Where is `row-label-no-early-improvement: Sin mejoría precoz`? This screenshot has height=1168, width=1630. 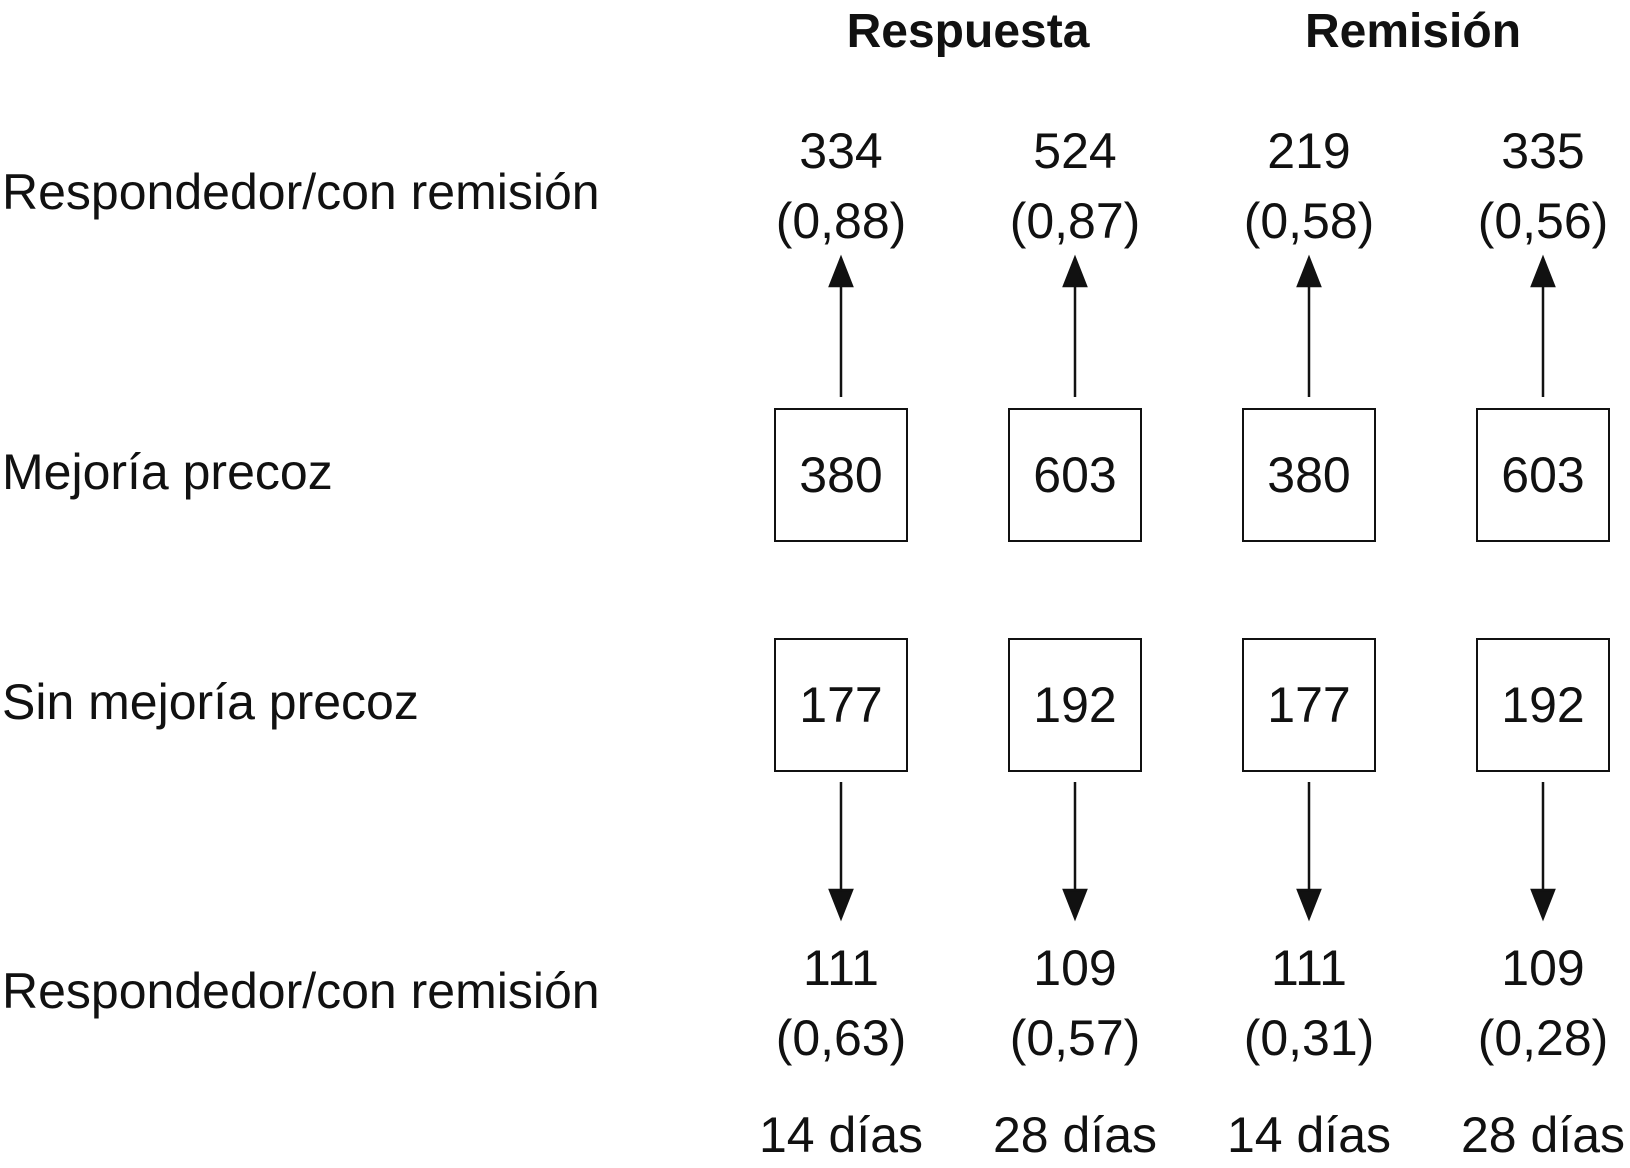 row-label-no-early-improvement: Sin mejoría precoz is located at coordinates (210, 702).